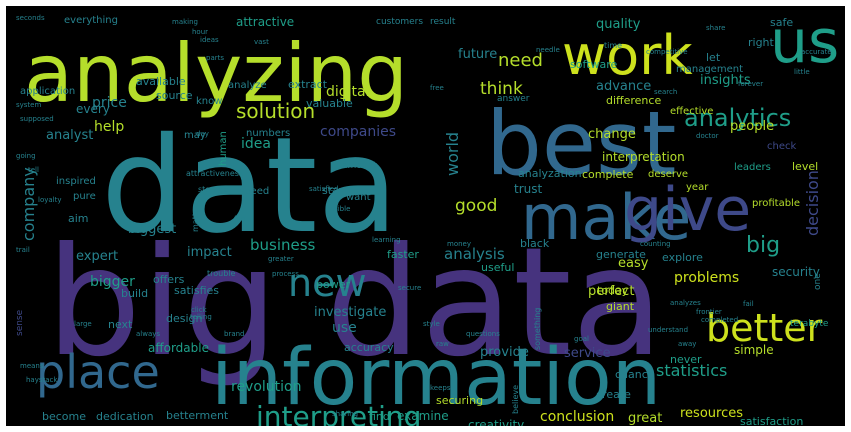 The image size is (851, 432). What do you see at coordinates (497, 267) in the screenshot?
I see `word-useful: useful` at bounding box center [497, 267].